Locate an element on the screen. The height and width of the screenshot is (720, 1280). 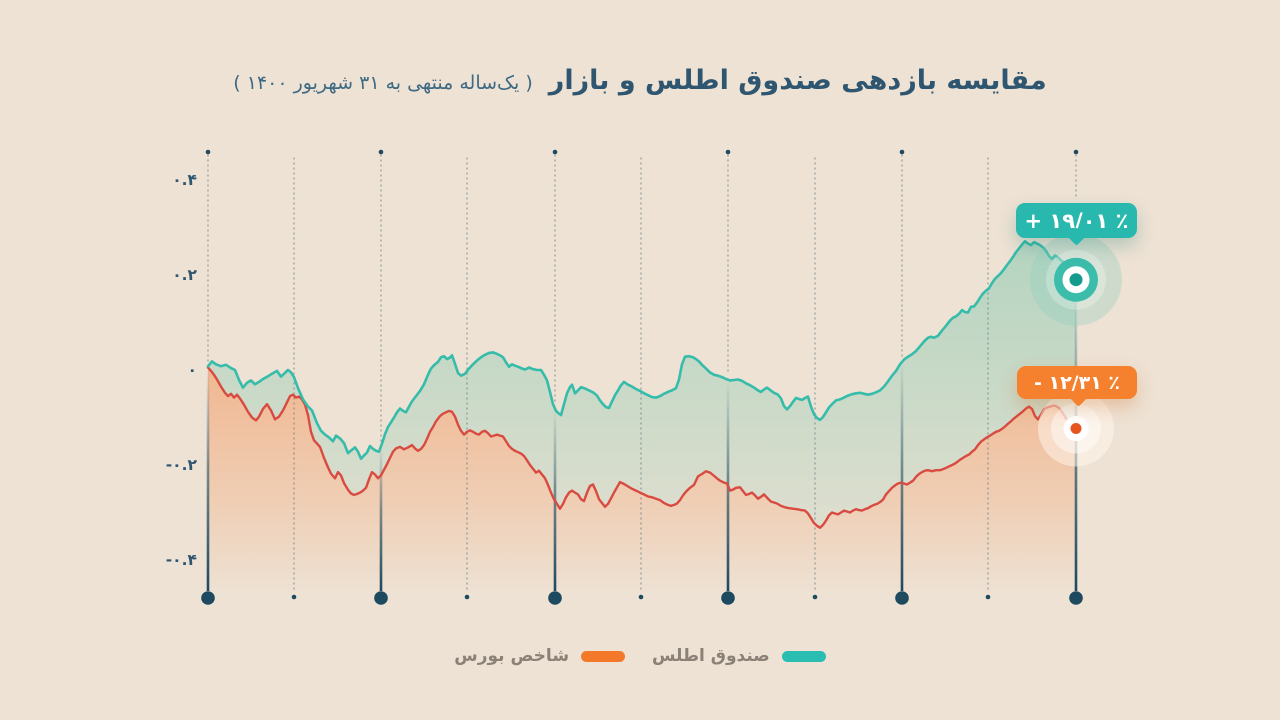
atlas-fund-swatch is located at coordinates (803, 656).